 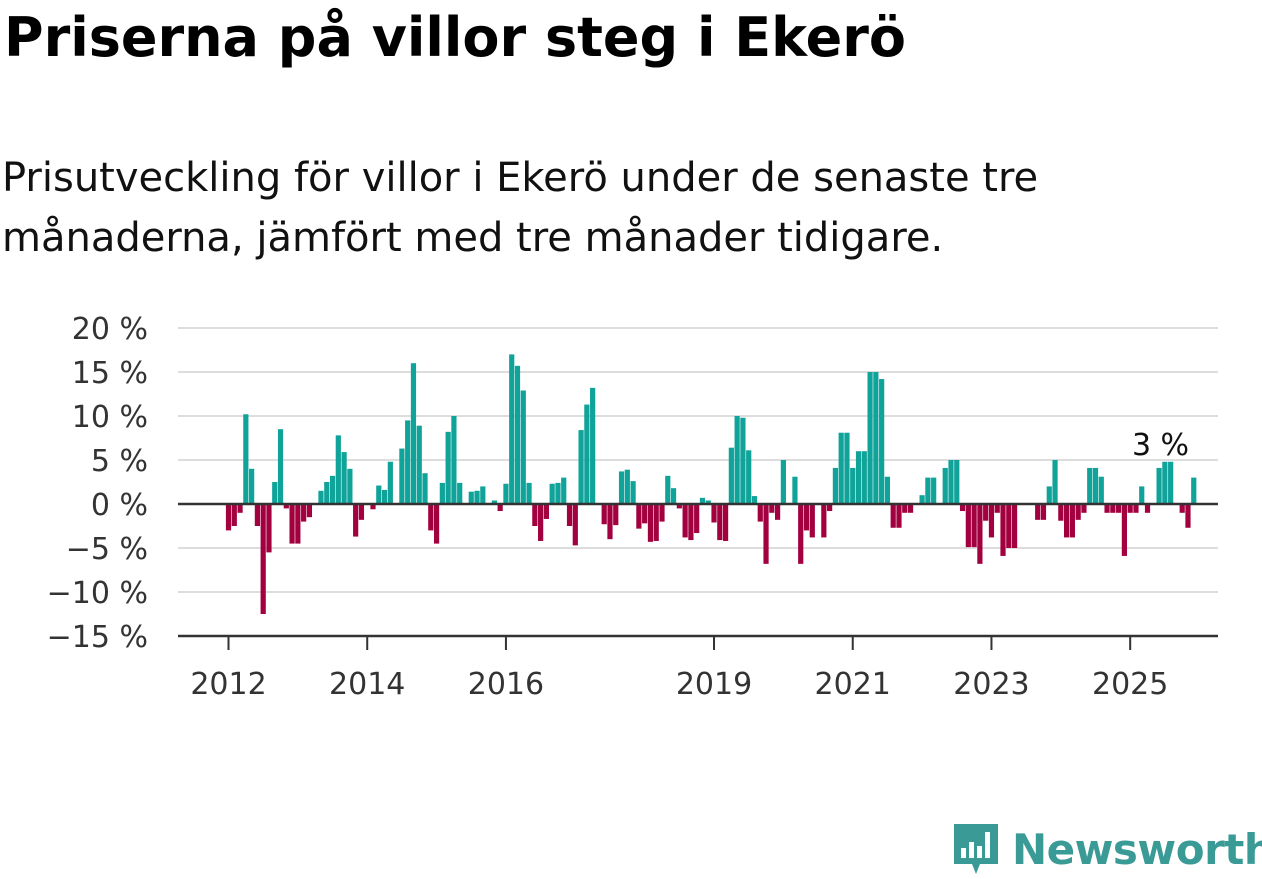 What do you see at coordinates (991, 684) in the screenshot?
I see `x-tick-label: 2023` at bounding box center [991, 684].